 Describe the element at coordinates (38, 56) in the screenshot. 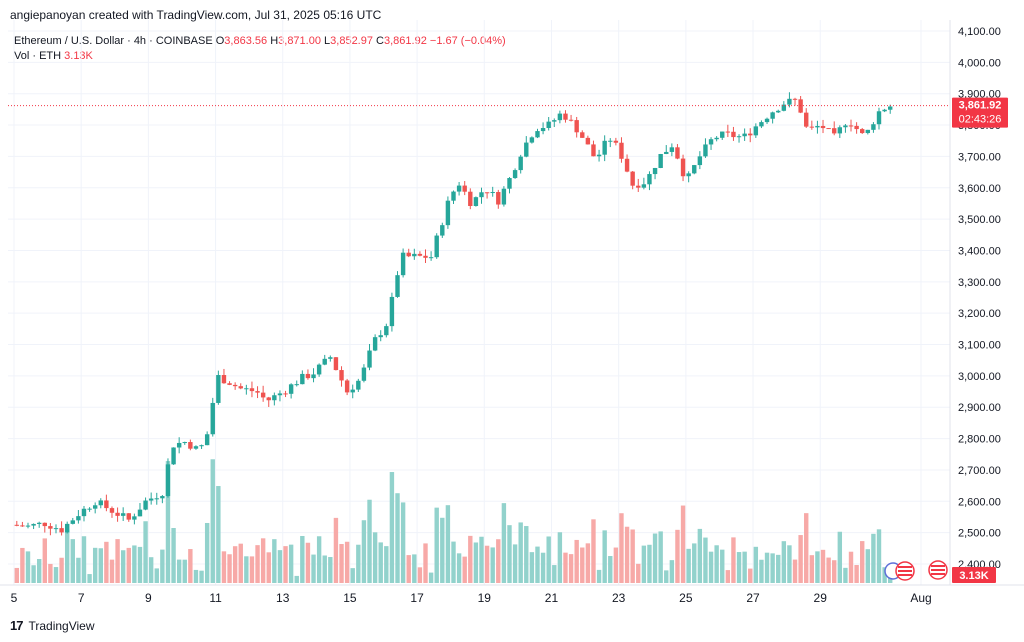

I see `legend-volume-label: Vol · ETH` at that location.